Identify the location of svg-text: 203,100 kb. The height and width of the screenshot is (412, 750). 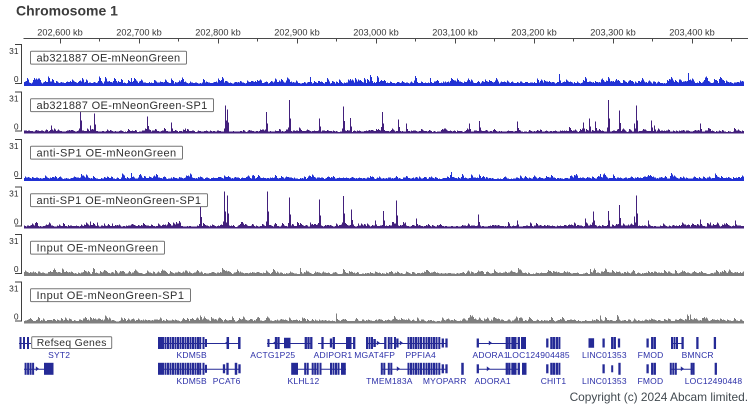
(454, 33).